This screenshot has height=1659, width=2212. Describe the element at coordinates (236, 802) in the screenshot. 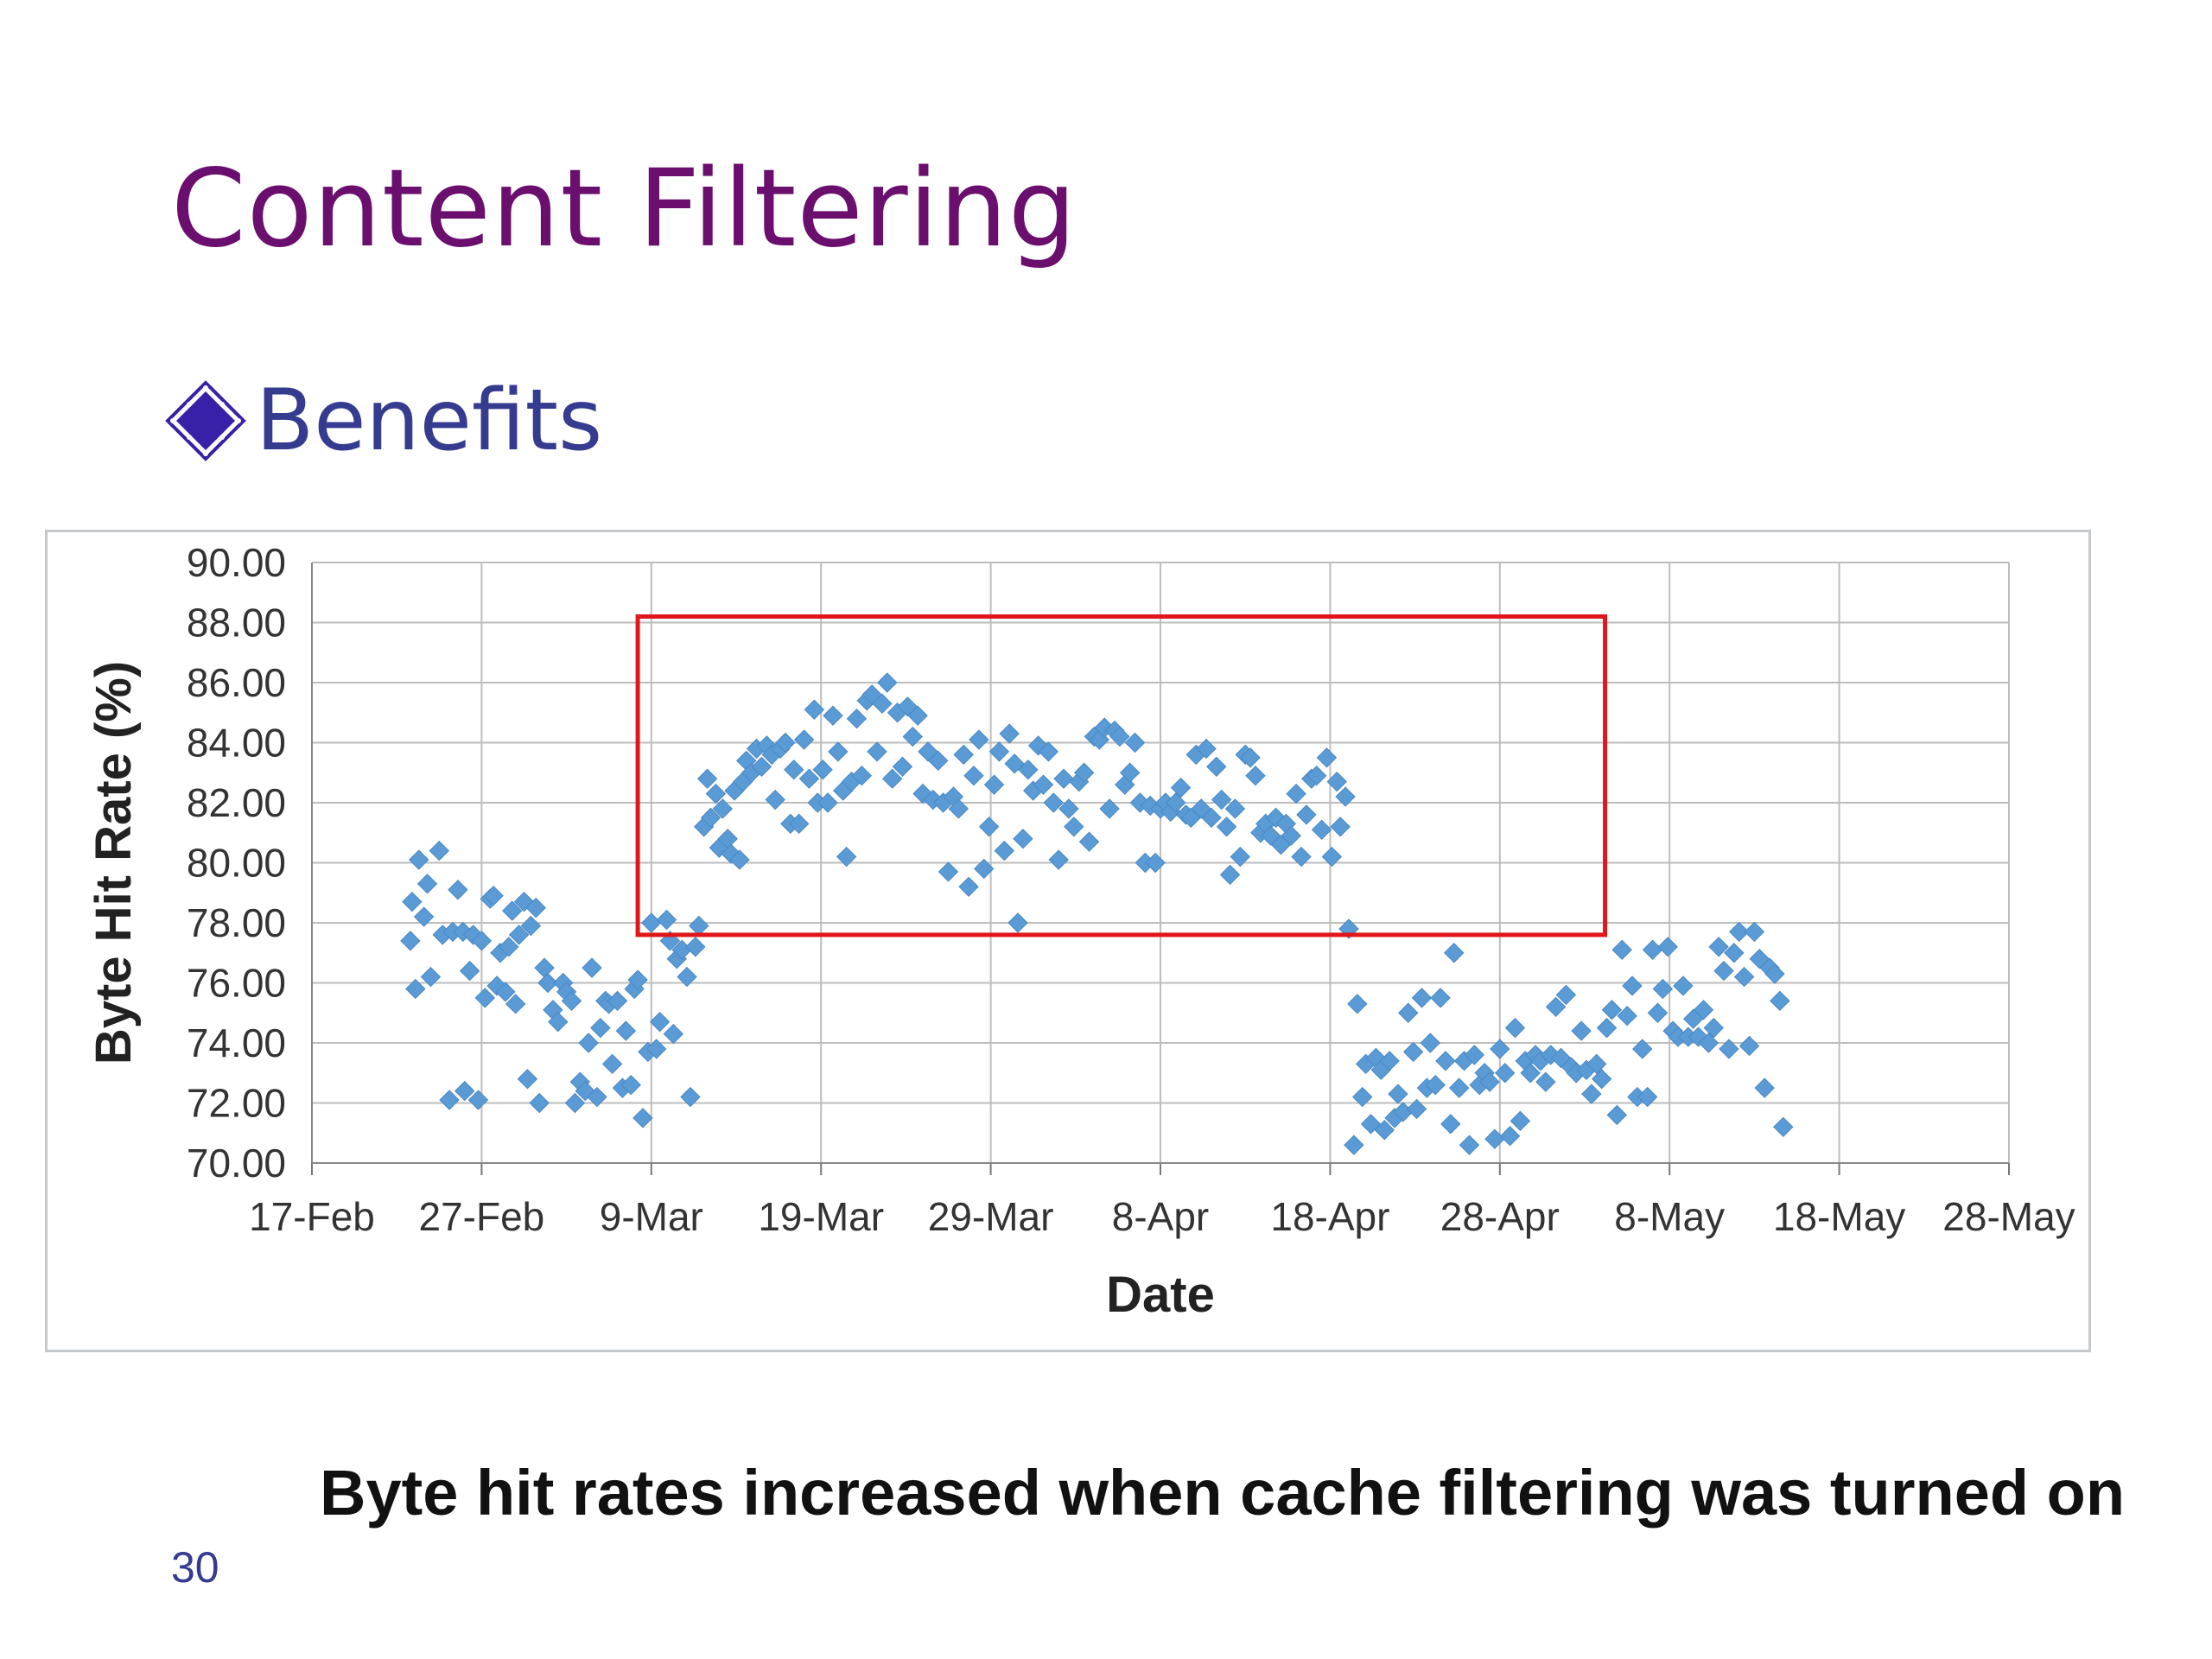

I see `y-tick-label: 82.00` at that location.